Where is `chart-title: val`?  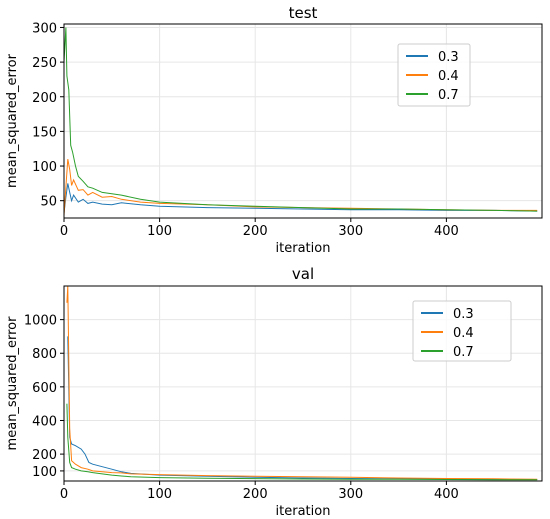 chart-title: val is located at coordinates (303, 274).